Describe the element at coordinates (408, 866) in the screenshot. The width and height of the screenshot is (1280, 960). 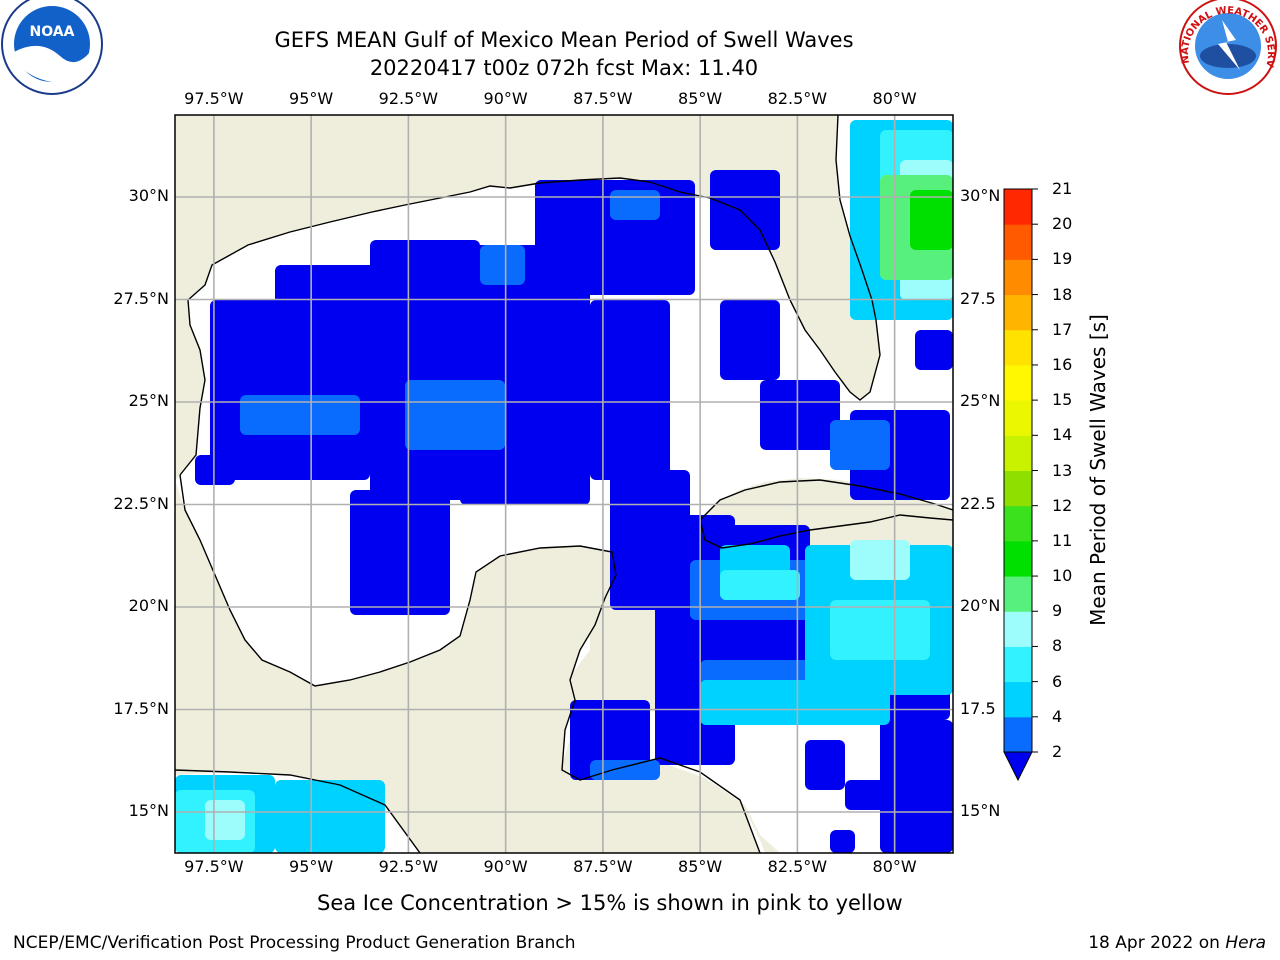
I see `bottom-lon-tick-2: 92.5°W` at that location.